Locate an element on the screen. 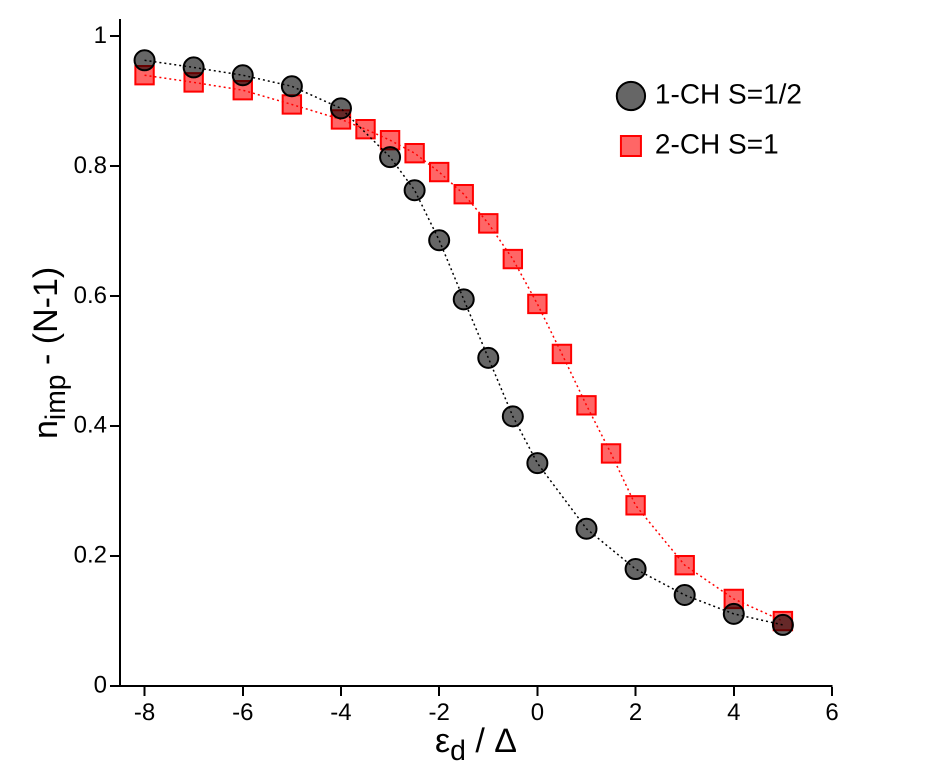  y-tick-label: 0 is located at coordinates (100, 685).